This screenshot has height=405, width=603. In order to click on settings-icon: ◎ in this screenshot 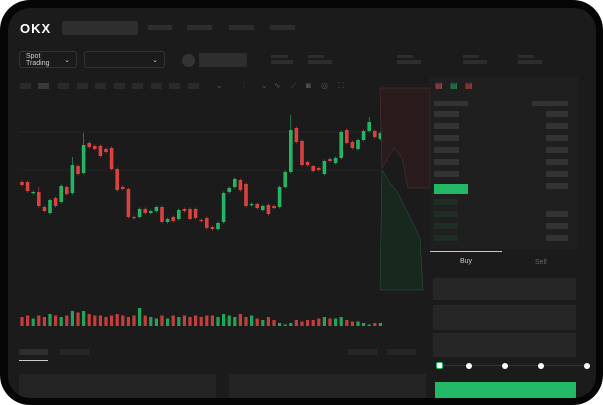, I will do `click(324, 85)`.